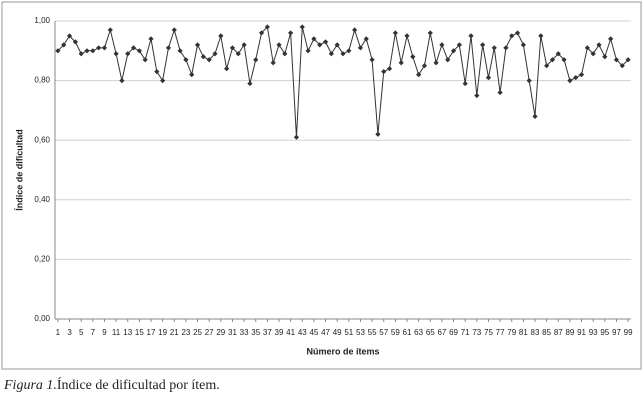  What do you see at coordinates (383, 332) in the screenshot?
I see `x-tick-label: 57` at bounding box center [383, 332].